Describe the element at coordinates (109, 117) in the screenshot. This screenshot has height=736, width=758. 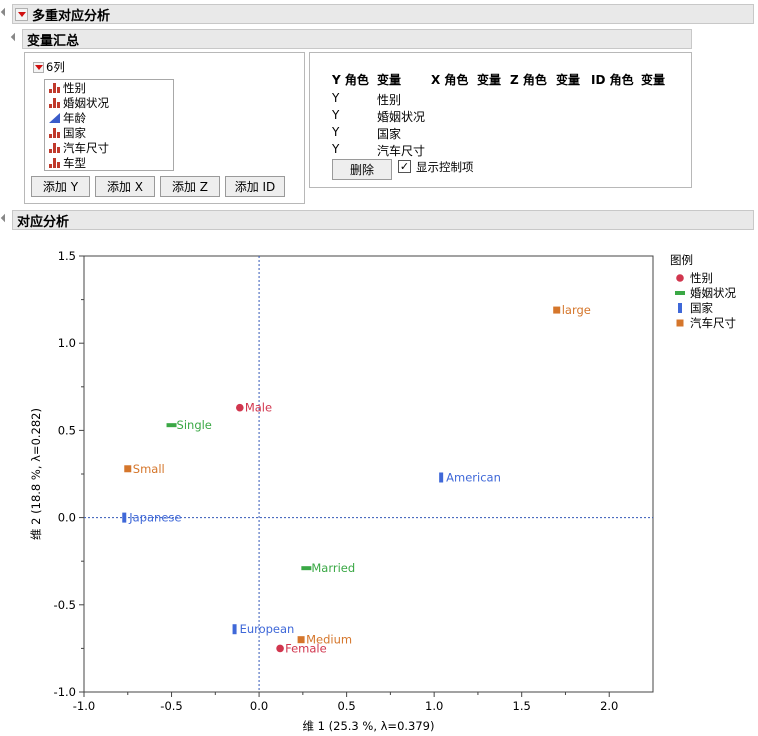
I see `column-list-item: 年龄` at that location.